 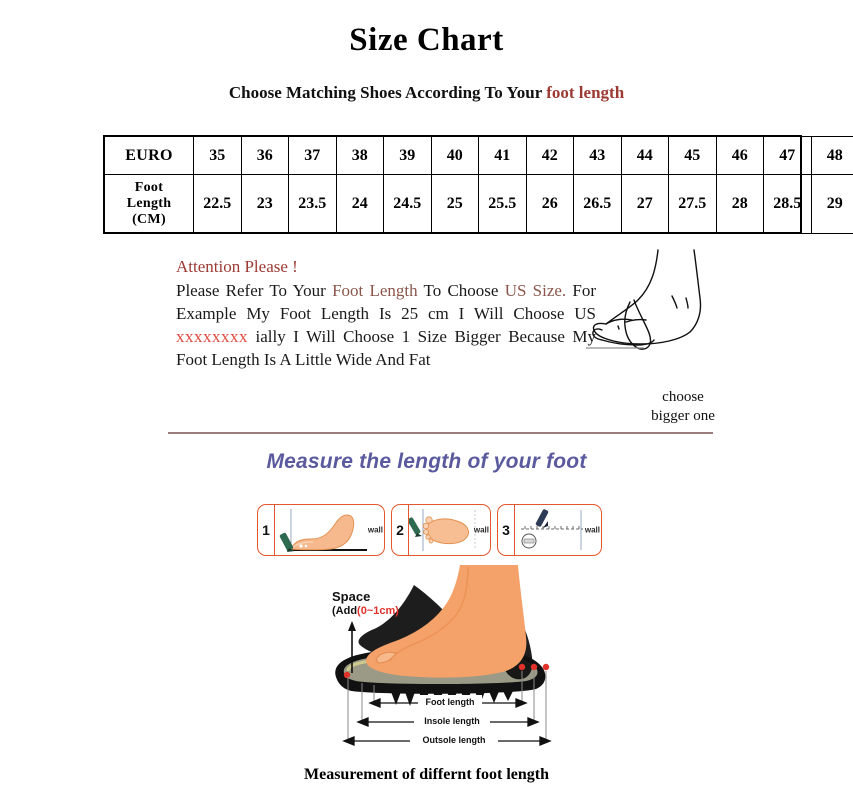 I want to click on foot-outline-icon, so click(x=644, y=299).